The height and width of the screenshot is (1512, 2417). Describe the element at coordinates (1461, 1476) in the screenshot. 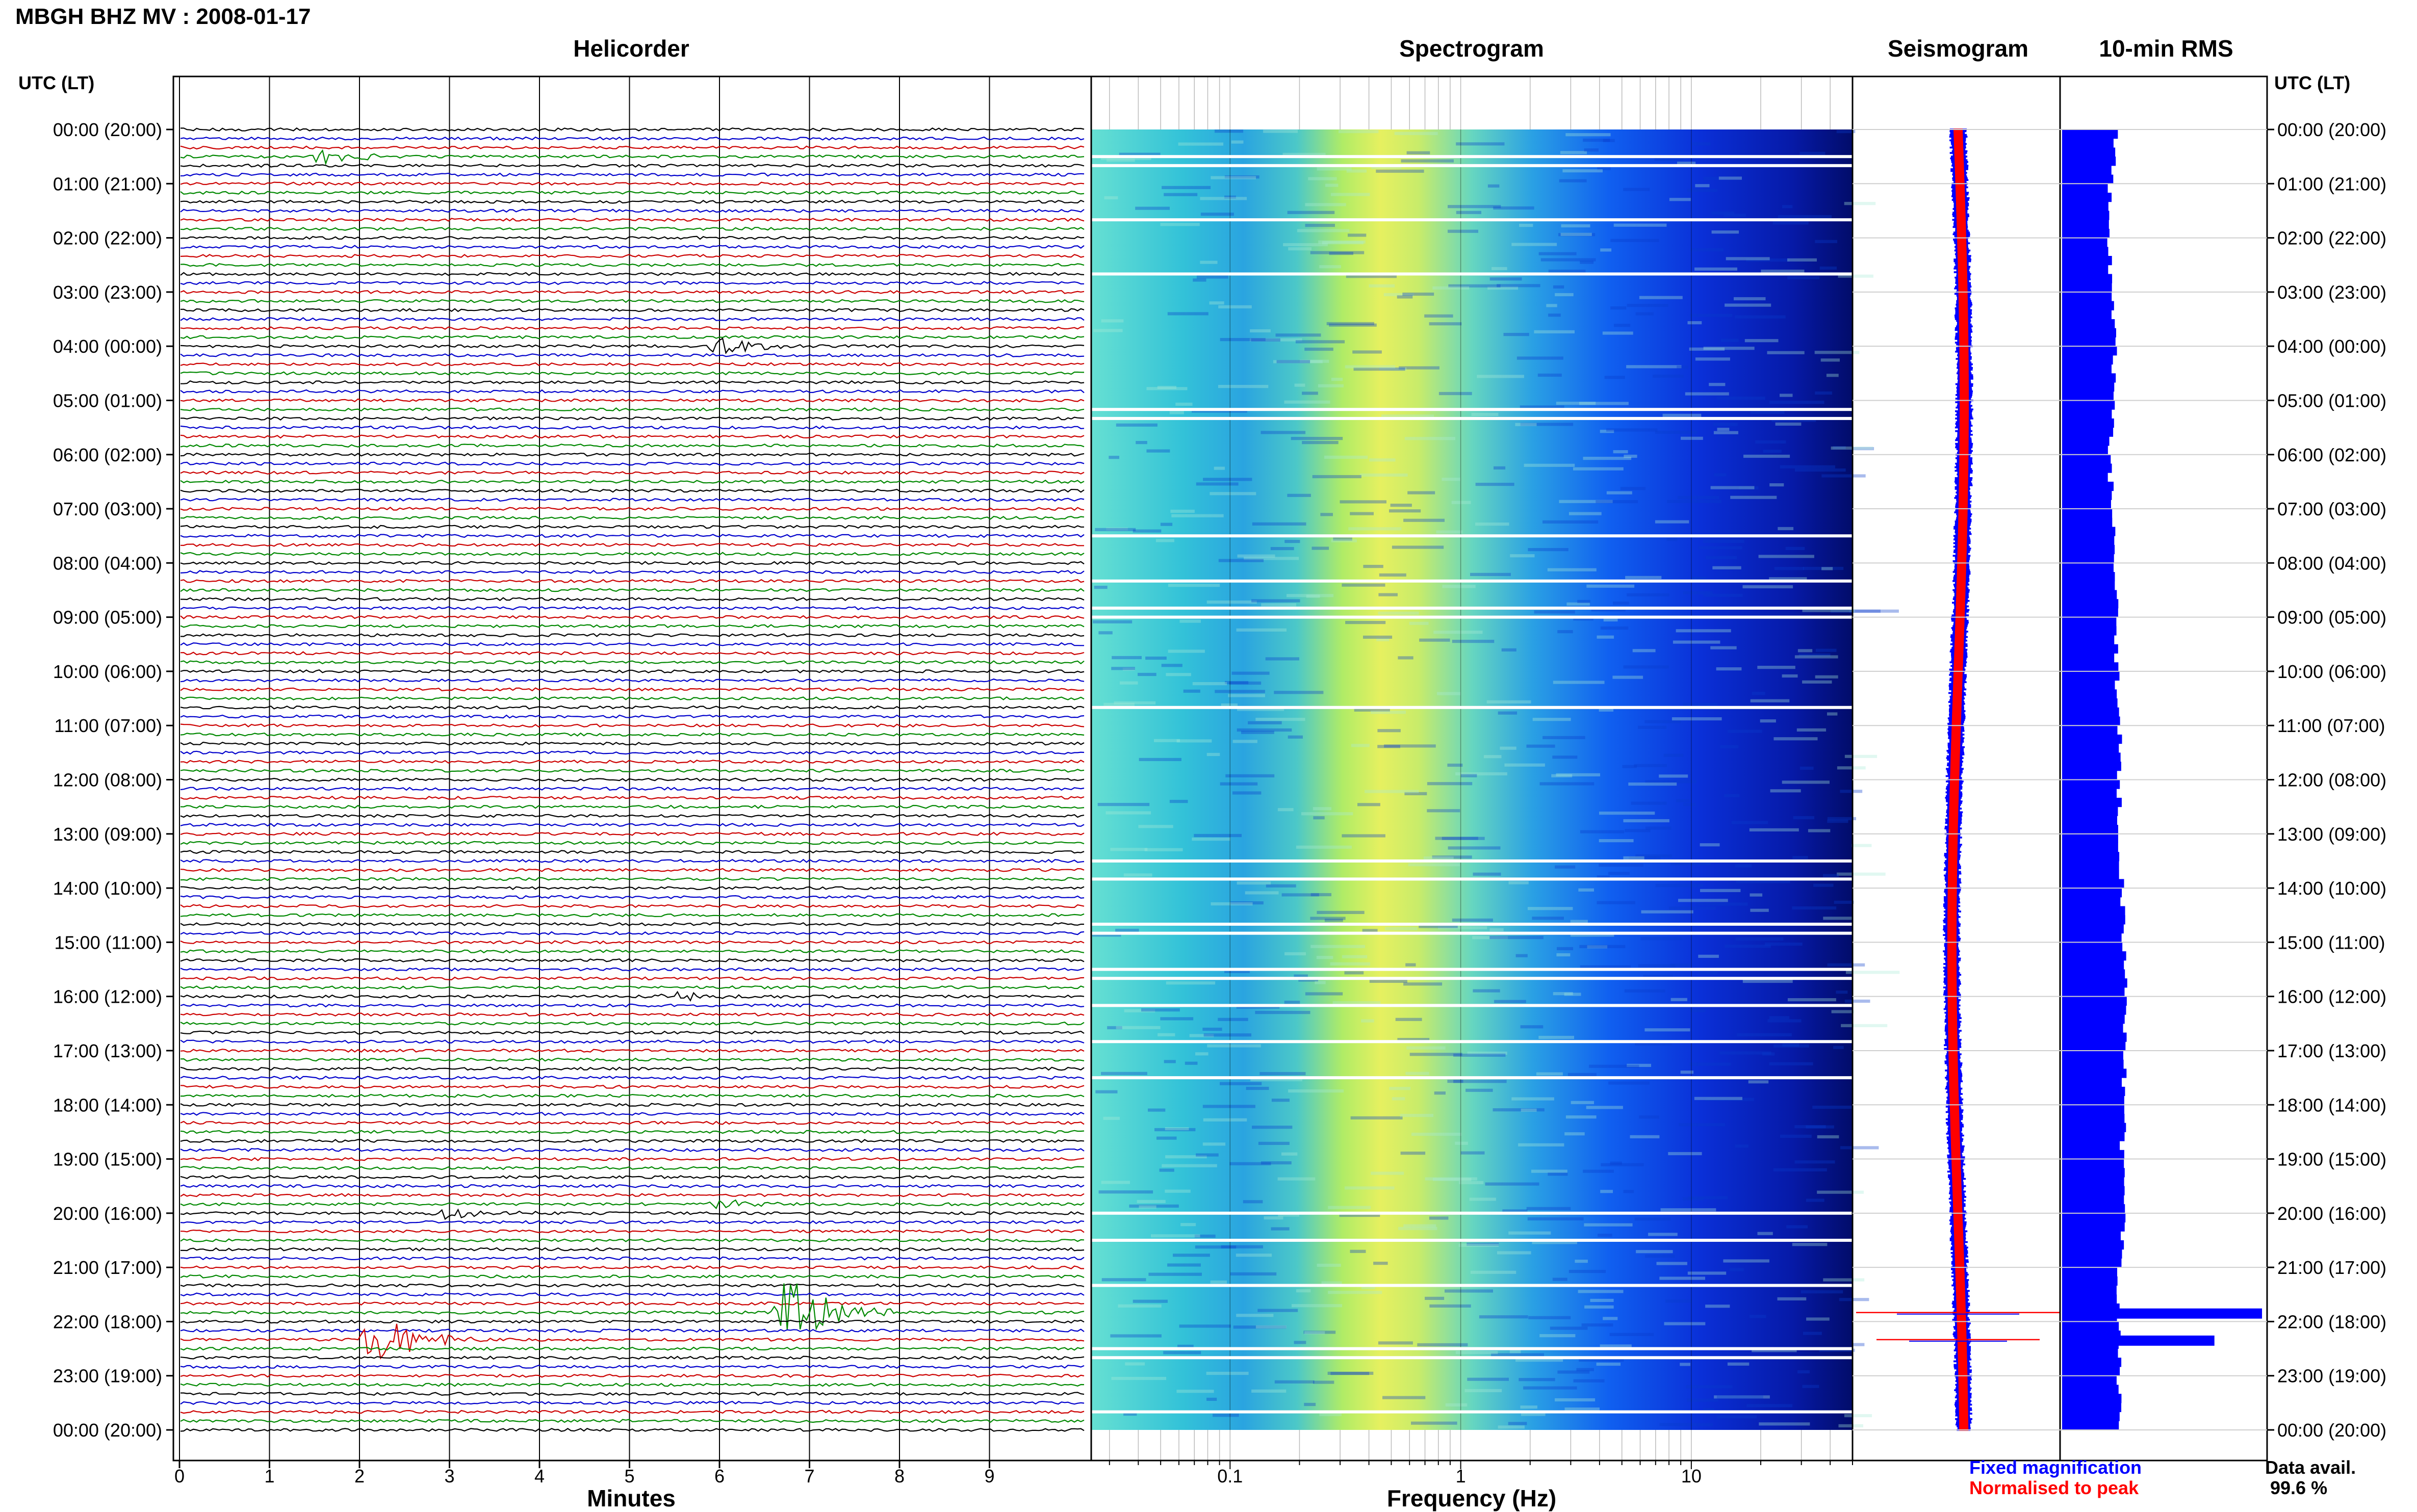

I see `x-tick-label-frequency: 1` at that location.